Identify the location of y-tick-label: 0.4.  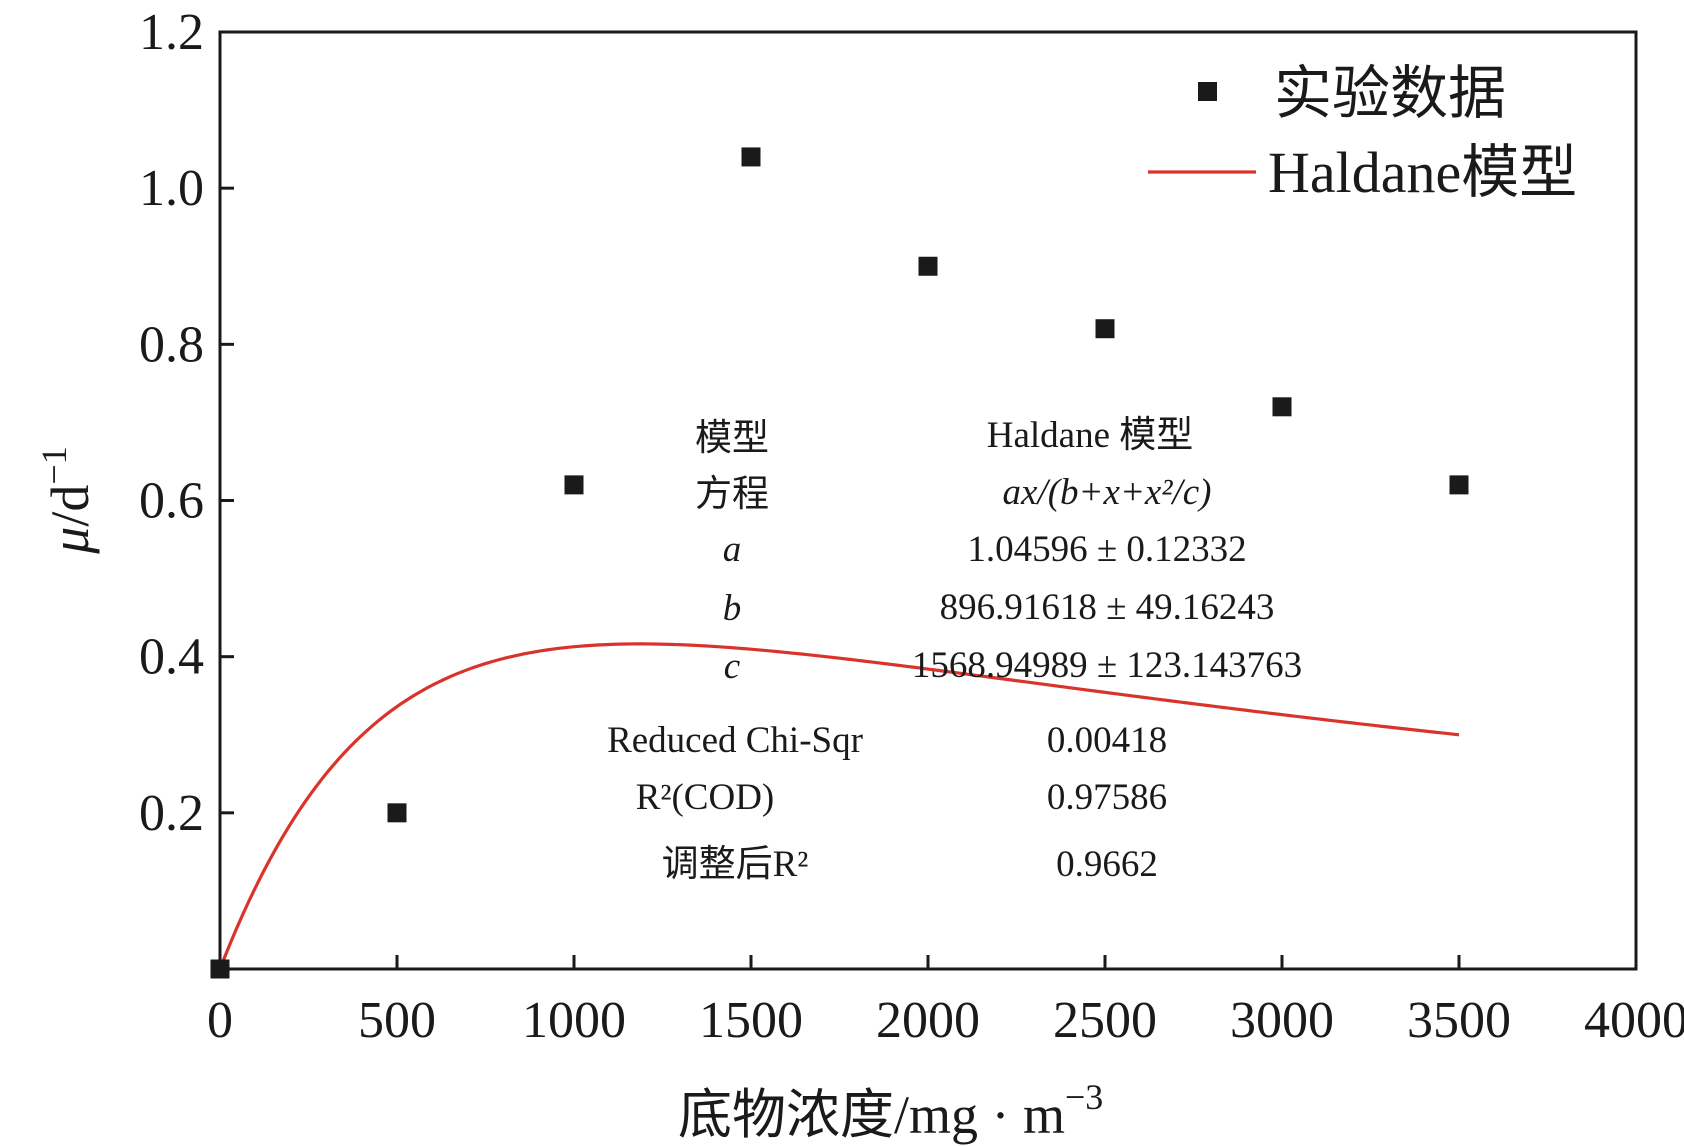
(171, 657).